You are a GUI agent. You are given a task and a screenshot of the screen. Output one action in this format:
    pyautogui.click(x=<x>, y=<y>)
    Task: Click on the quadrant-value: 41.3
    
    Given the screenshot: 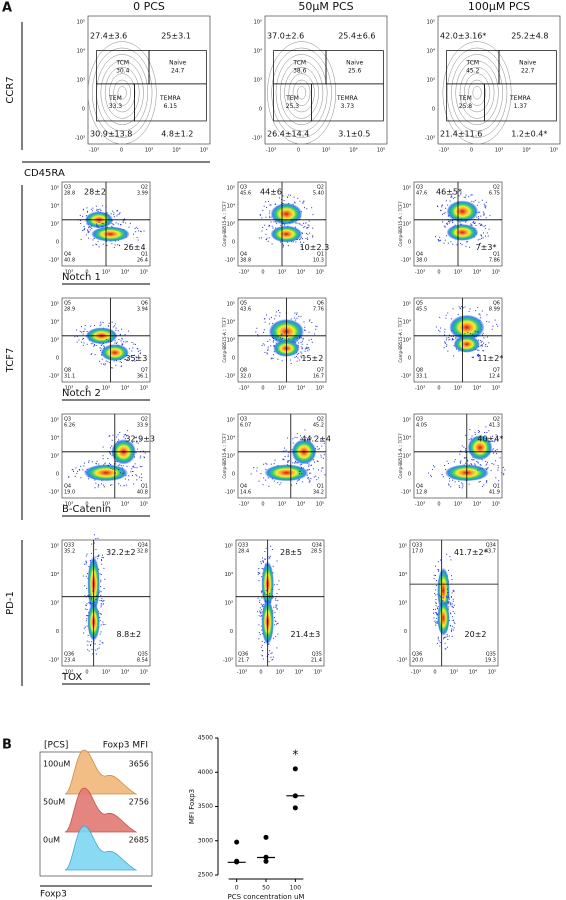 What is the action you would take?
    pyautogui.click(x=494, y=426)
    